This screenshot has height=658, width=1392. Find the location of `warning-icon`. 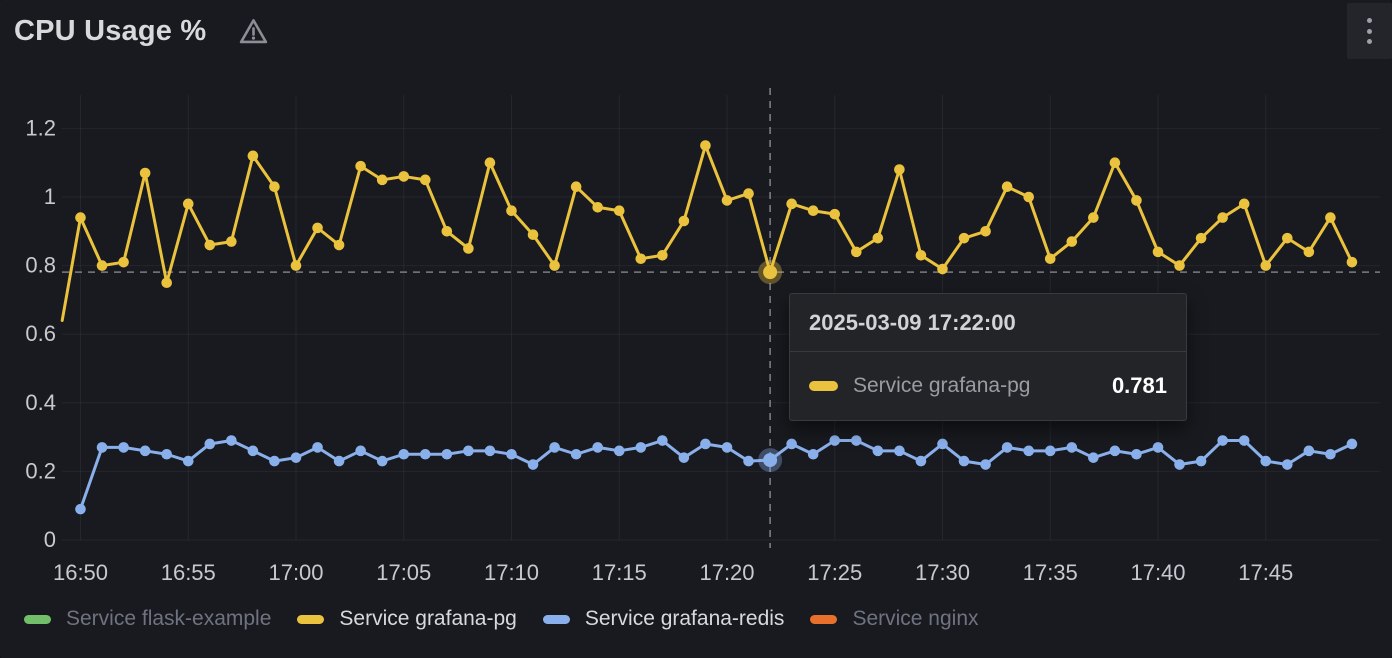

warning-icon is located at coordinates (253, 31).